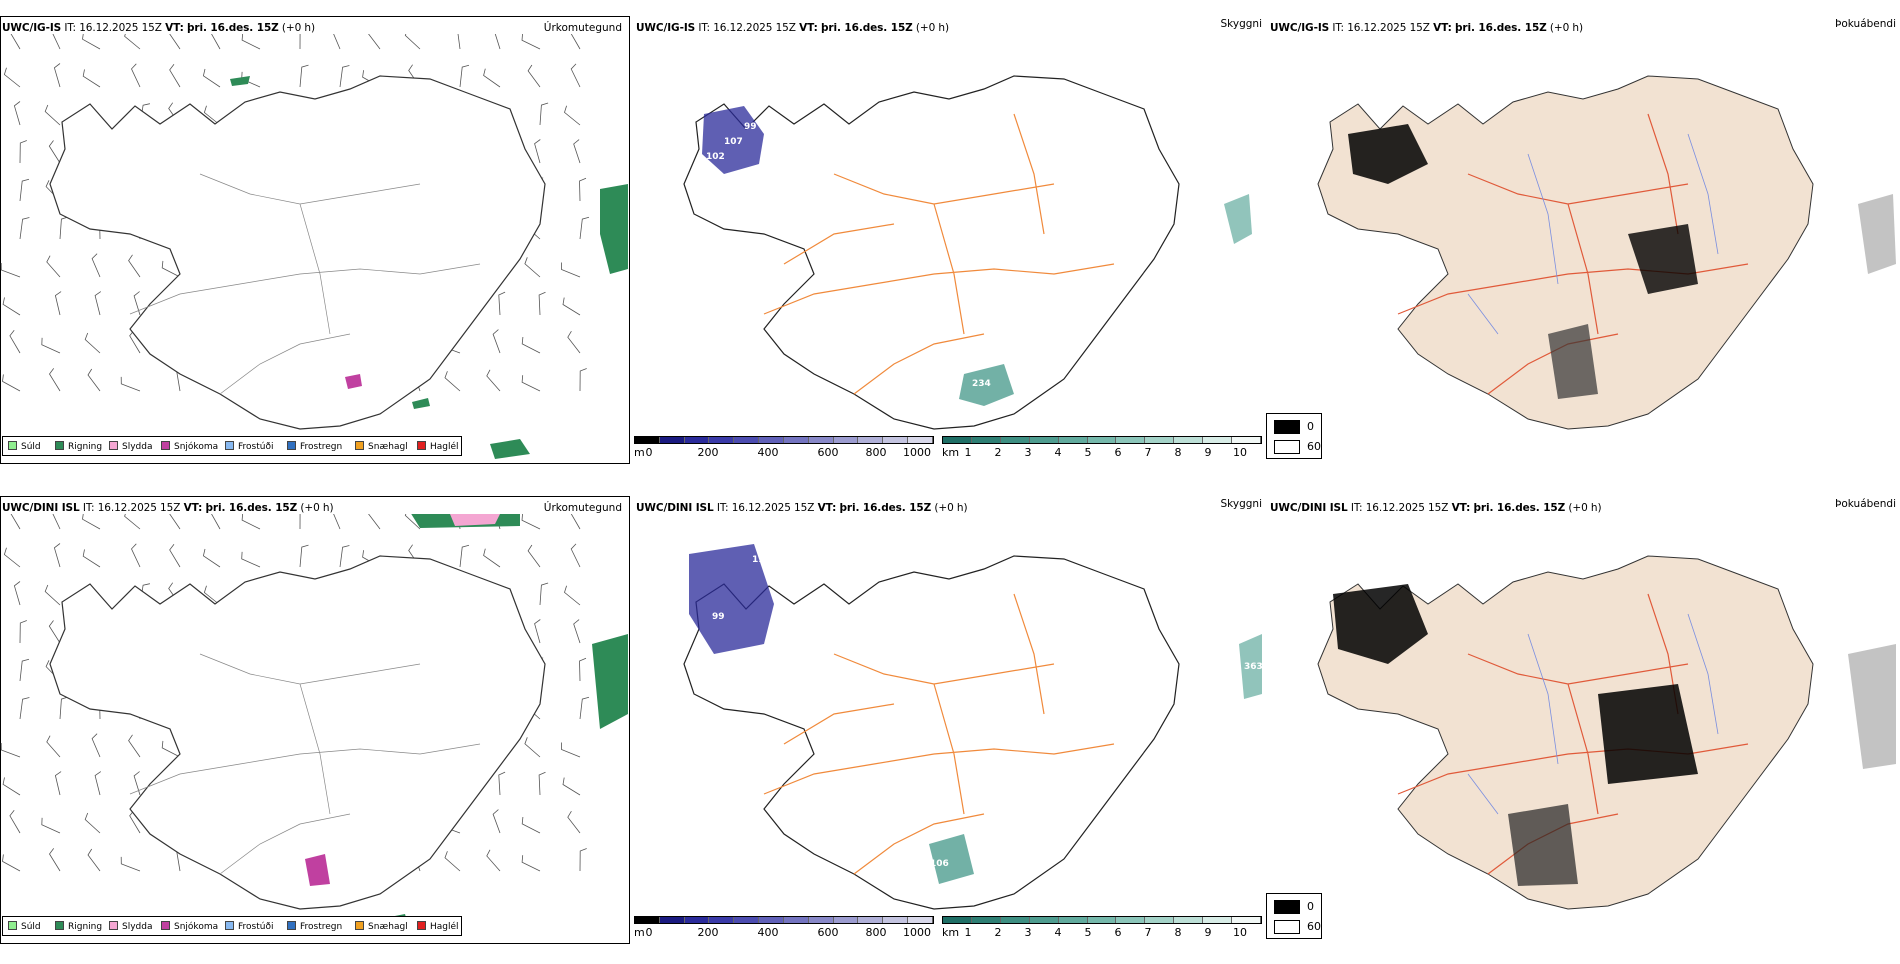 This screenshot has width=1900, height=964. What do you see at coordinates (1314, 926) in the screenshot?
I see `legend-label: 60` at bounding box center [1314, 926].